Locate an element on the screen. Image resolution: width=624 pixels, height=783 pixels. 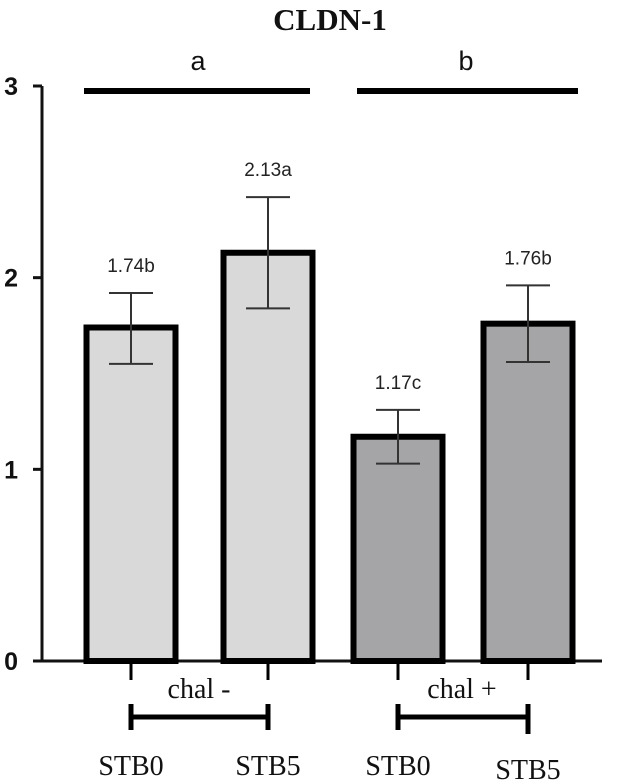
y-tick-label: 3 is located at coordinates (11, 87).